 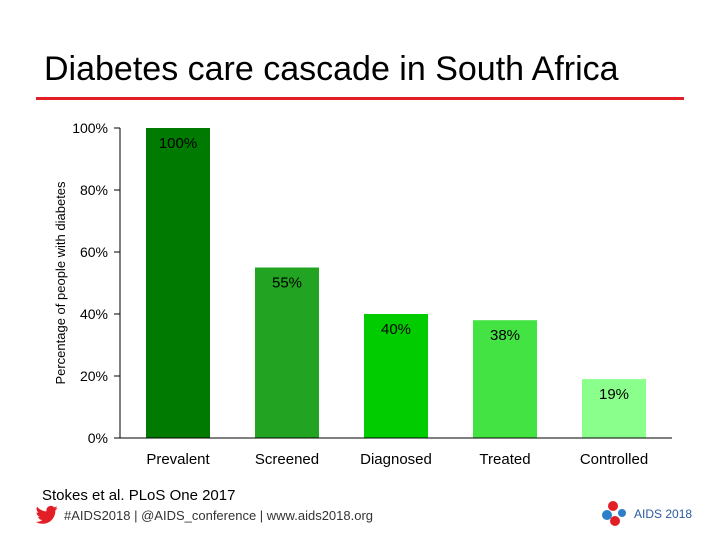 What do you see at coordinates (60, 283) in the screenshot?
I see `y-axis-title: Percentage of people with diabetes` at bounding box center [60, 283].